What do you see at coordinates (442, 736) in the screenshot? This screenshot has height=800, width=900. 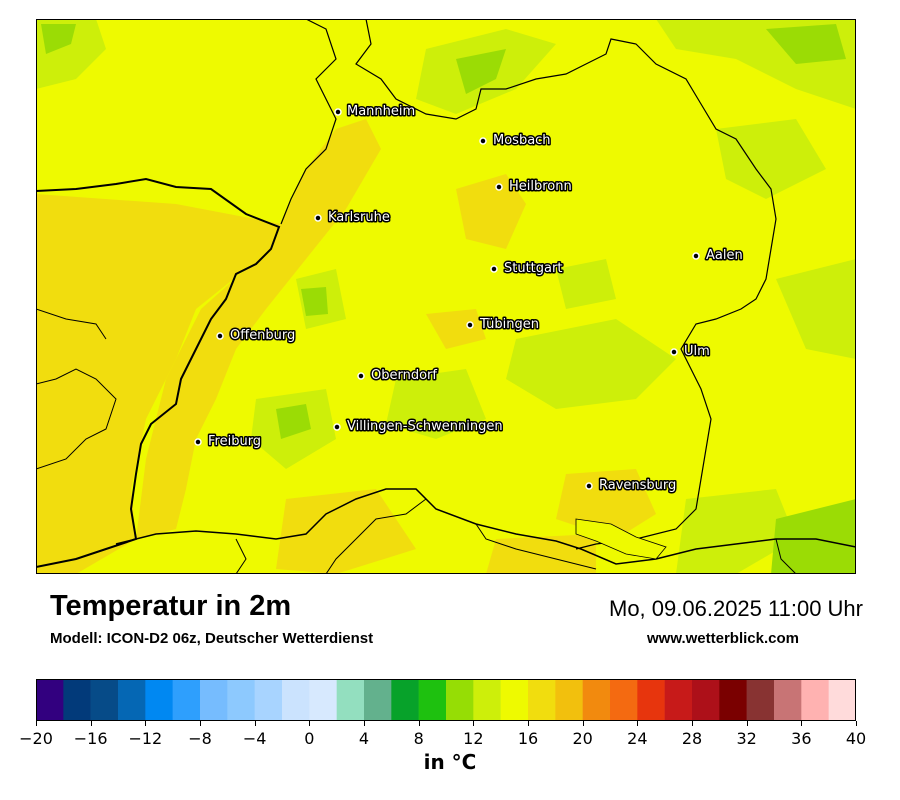 I see `colorbar-ticks: −20 −16 −12 −8 −4 0 4 8 12 16 20 24 28 32 36 40` at bounding box center [442, 736].